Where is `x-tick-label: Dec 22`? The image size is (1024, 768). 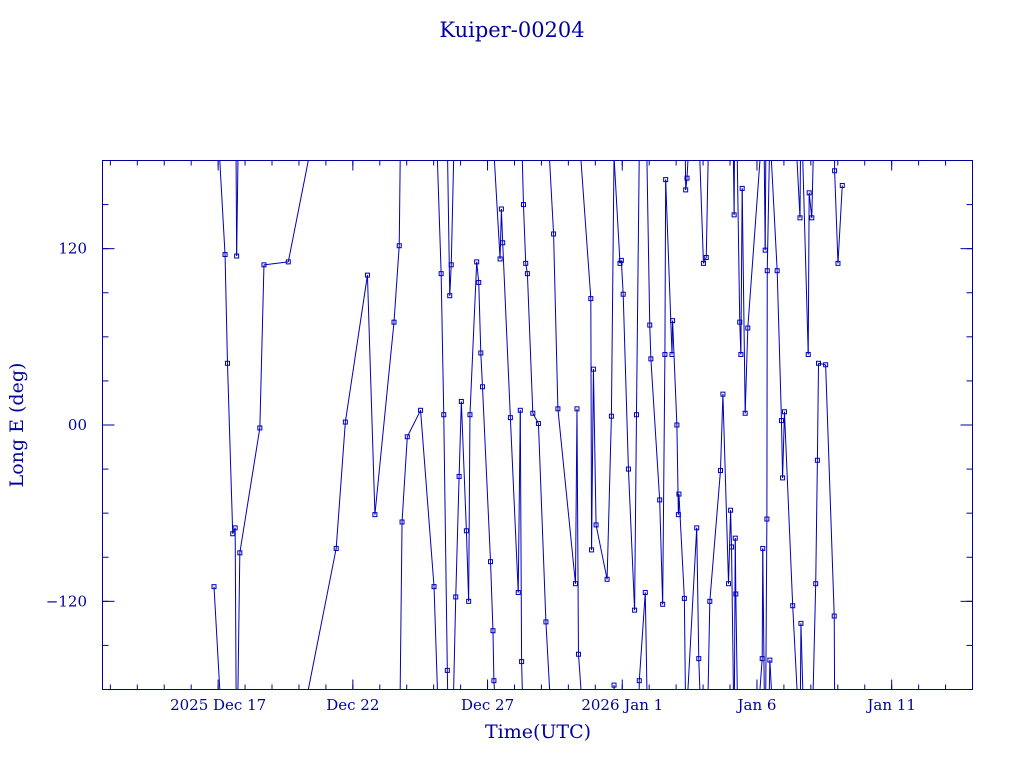 x-tick-label: Dec 22 is located at coordinates (352, 705).